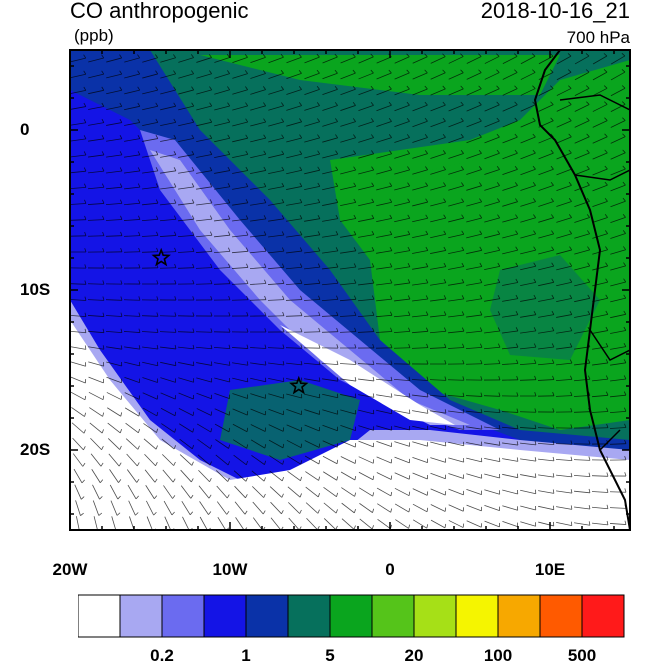 Image resolution: width=650 pixels, height=667 pixels. What do you see at coordinates (94, 35) in the screenshot?
I see `units-label: (ppb)` at bounding box center [94, 35].